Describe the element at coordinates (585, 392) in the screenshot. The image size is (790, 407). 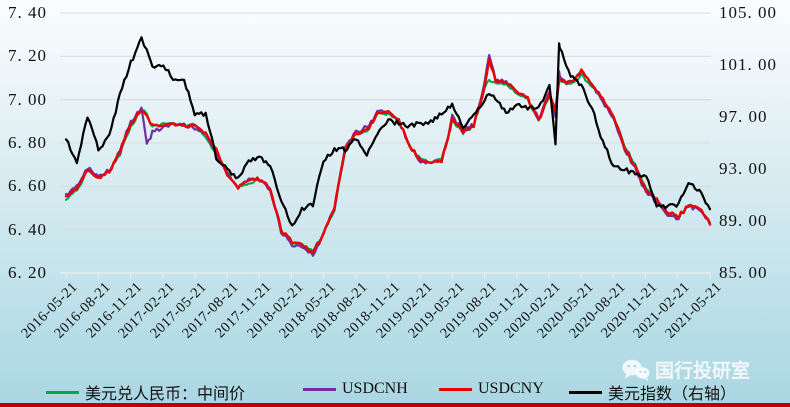
I see `legend-line-sample-black` at that location.